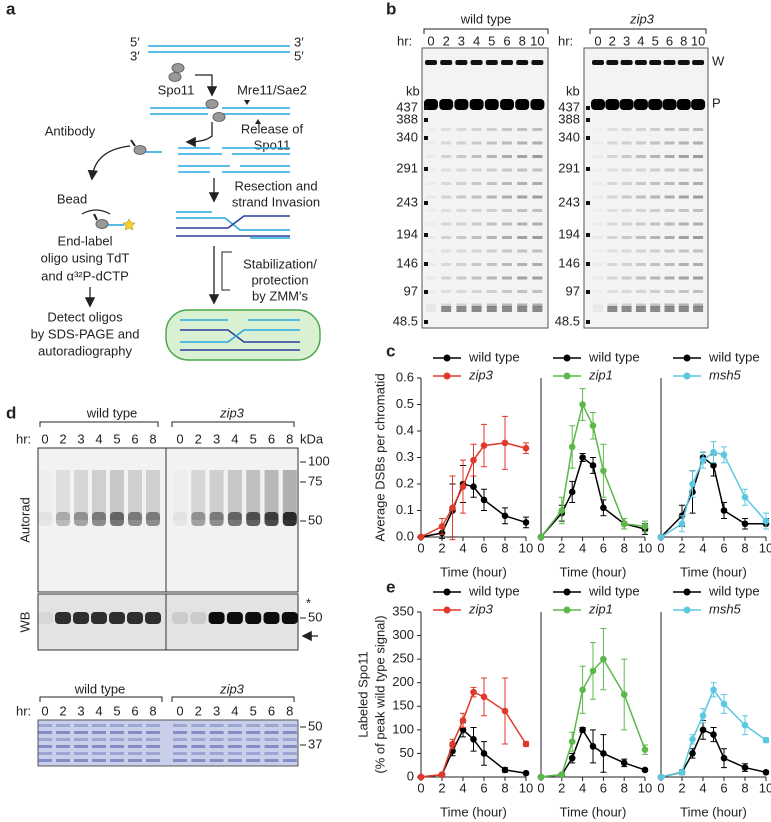 The width and height of the screenshot is (771, 822). What do you see at coordinates (11, 9) in the screenshot?
I see `panel-label: a` at bounding box center [11, 9].